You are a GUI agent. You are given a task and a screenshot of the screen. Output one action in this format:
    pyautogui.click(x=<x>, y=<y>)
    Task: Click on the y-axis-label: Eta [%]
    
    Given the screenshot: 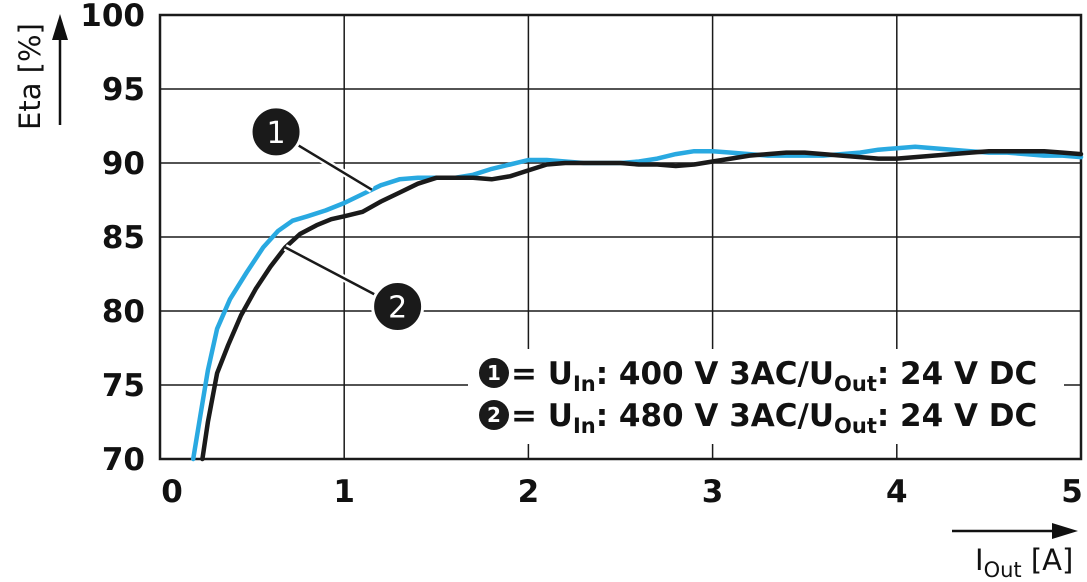 What is the action you would take?
    pyautogui.click(x=30, y=76)
    